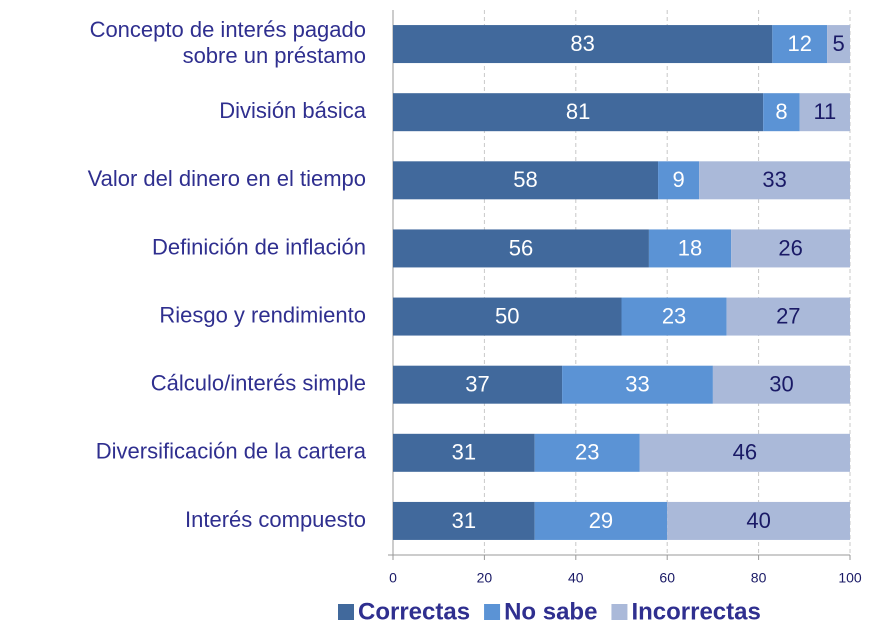 Image resolution: width=869 pixels, height=631 pixels. I want to click on value-label: 27, so click(788, 315).